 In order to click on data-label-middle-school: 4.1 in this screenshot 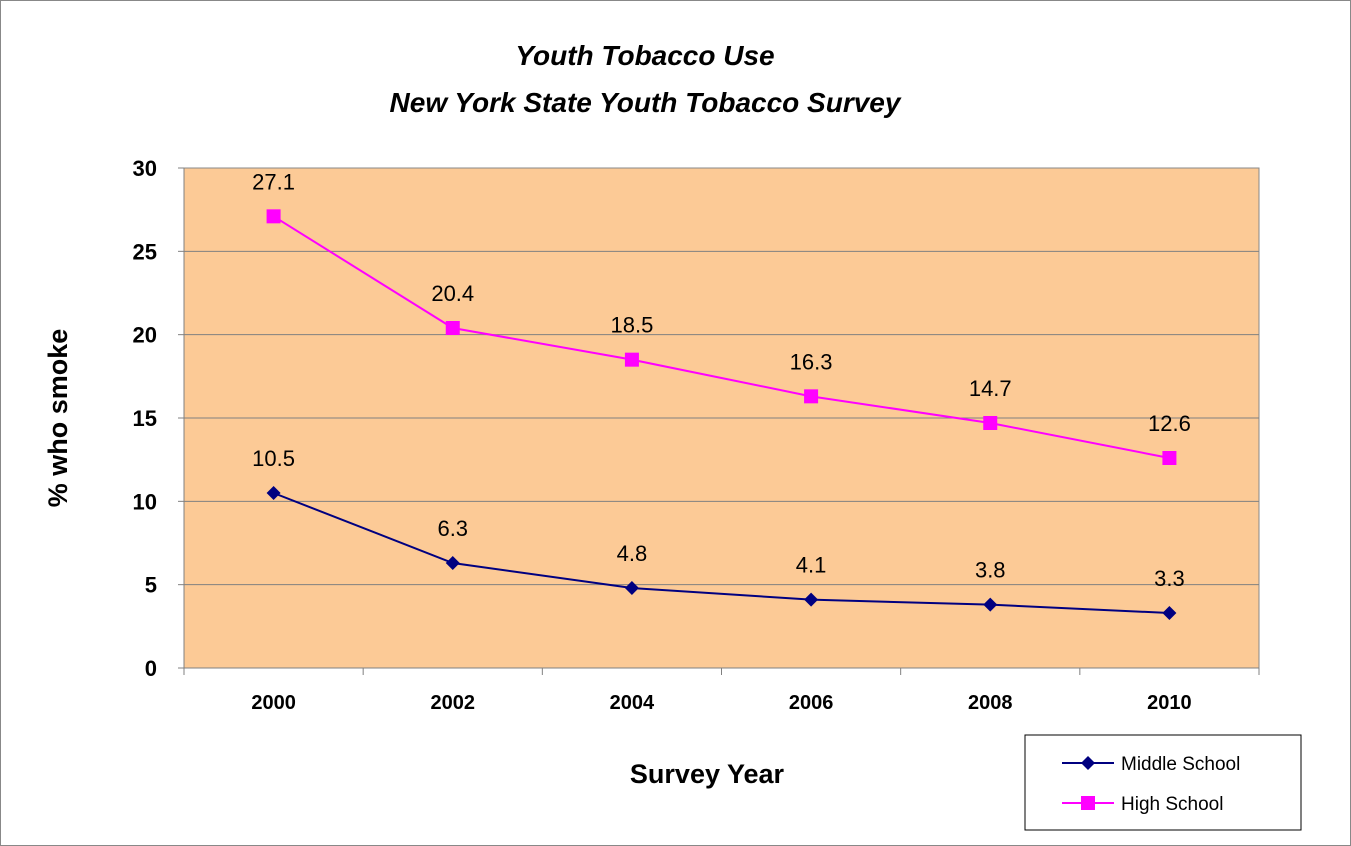, I will do `click(811, 565)`.